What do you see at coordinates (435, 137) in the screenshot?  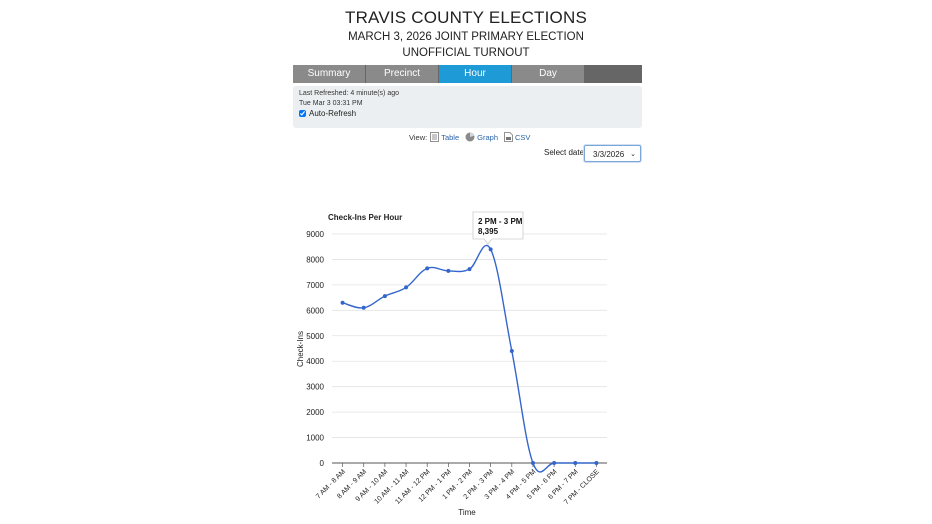 I see `table-icon` at bounding box center [435, 137].